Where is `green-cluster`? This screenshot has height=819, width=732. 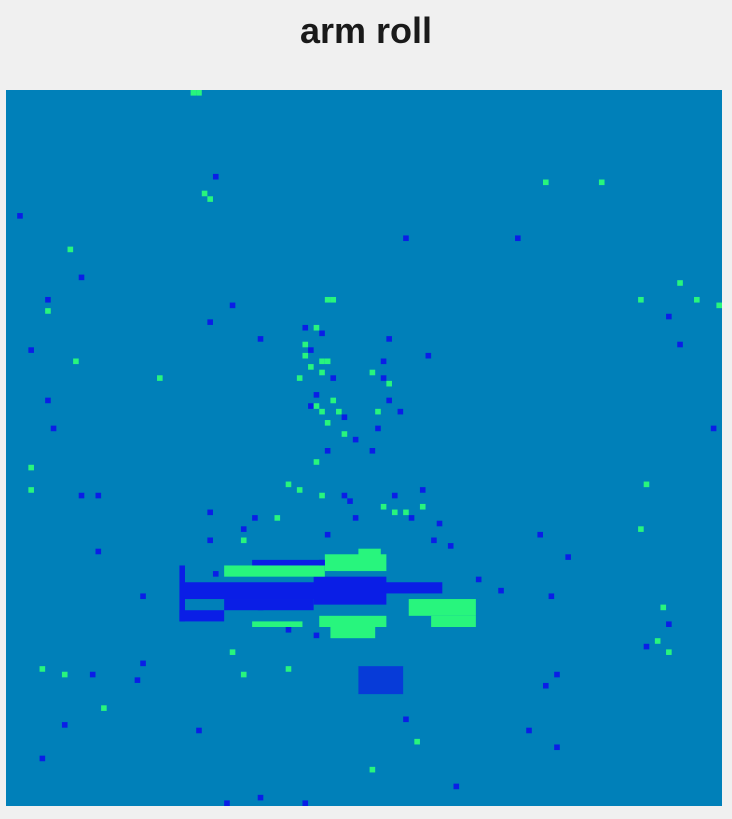
green-cluster is located at coordinates (350, 593).